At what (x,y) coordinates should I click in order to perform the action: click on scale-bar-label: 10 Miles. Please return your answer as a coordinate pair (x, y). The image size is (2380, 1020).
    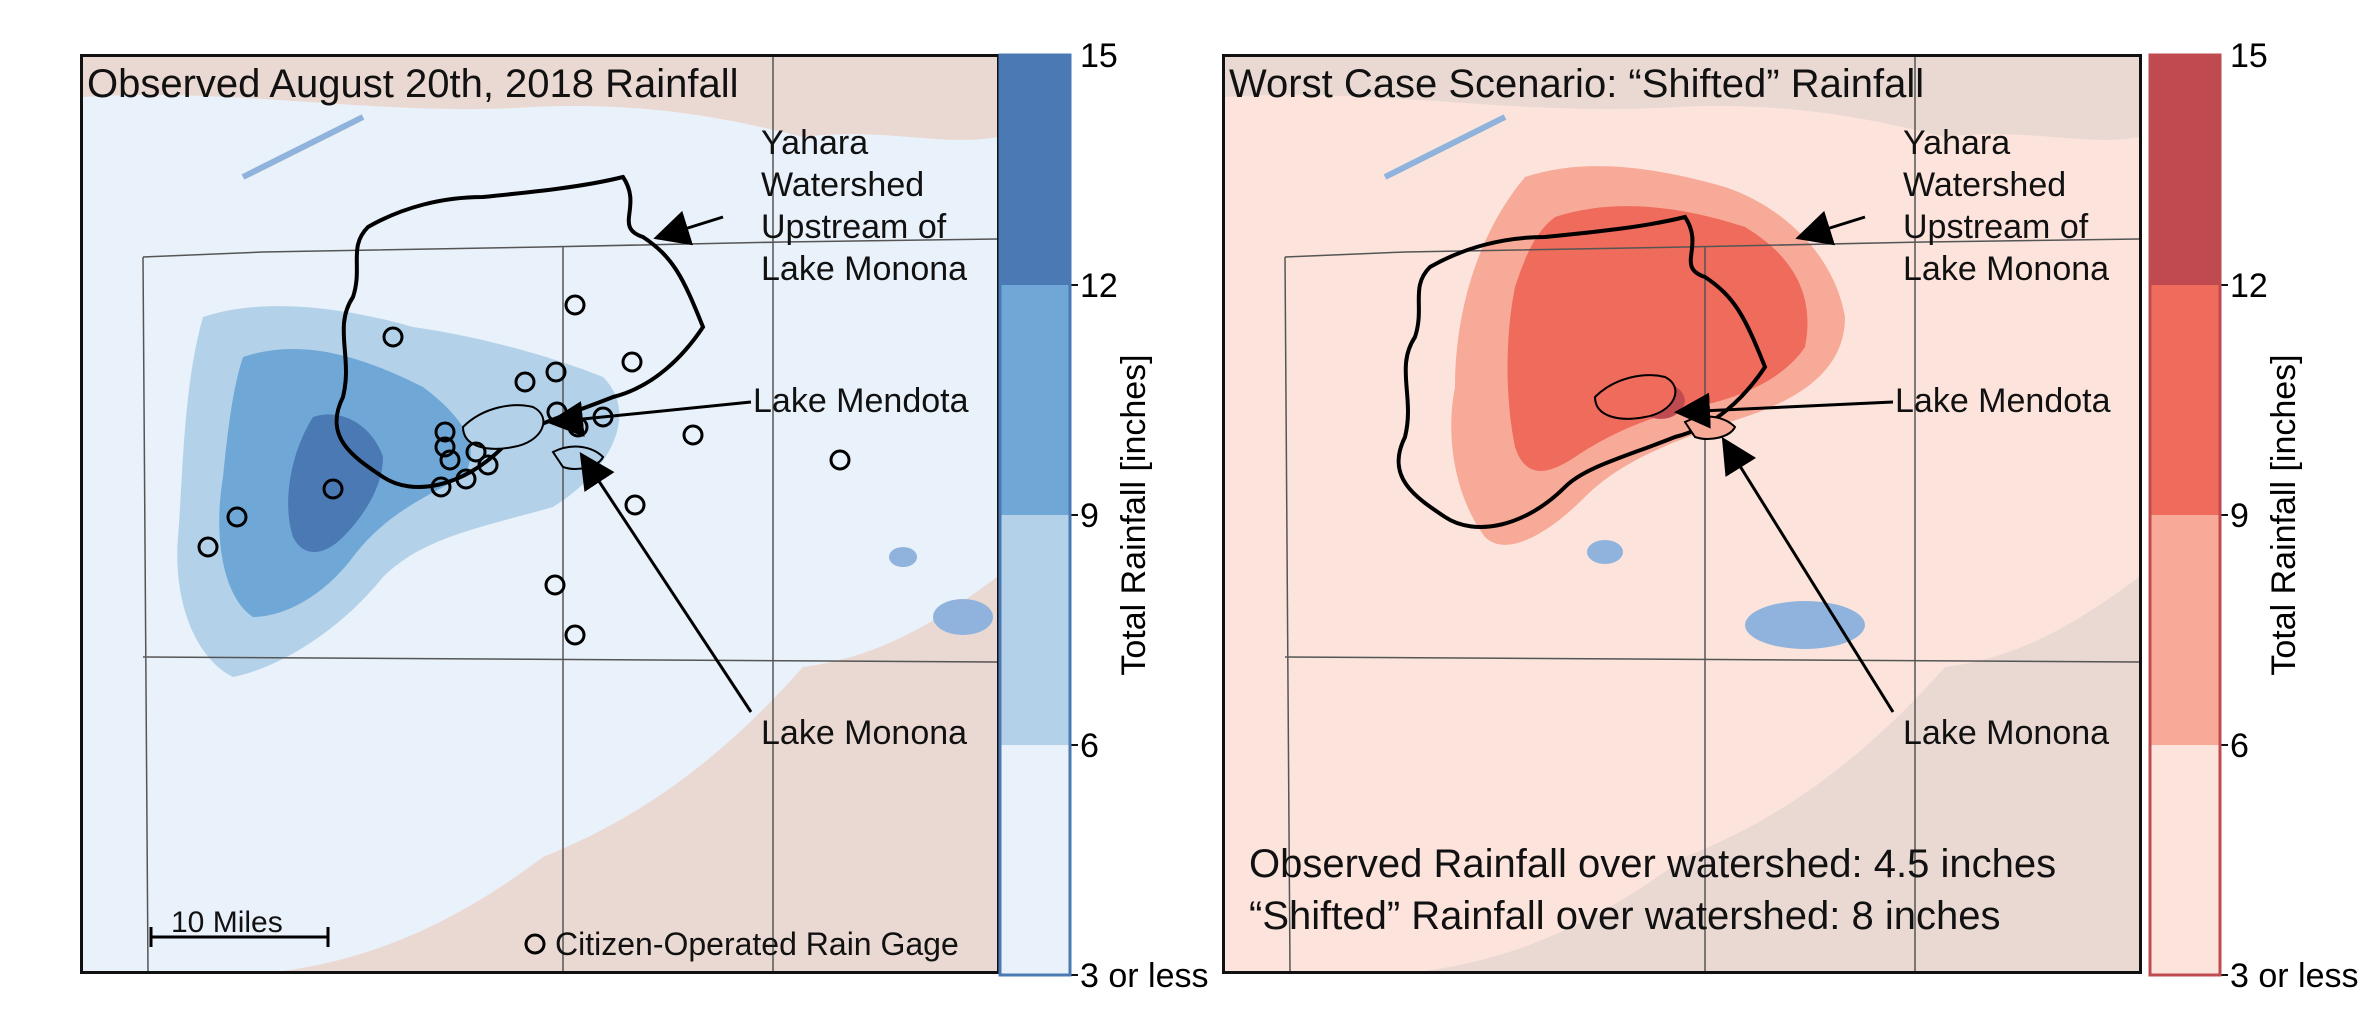
    Looking at the image, I should click on (227, 922).